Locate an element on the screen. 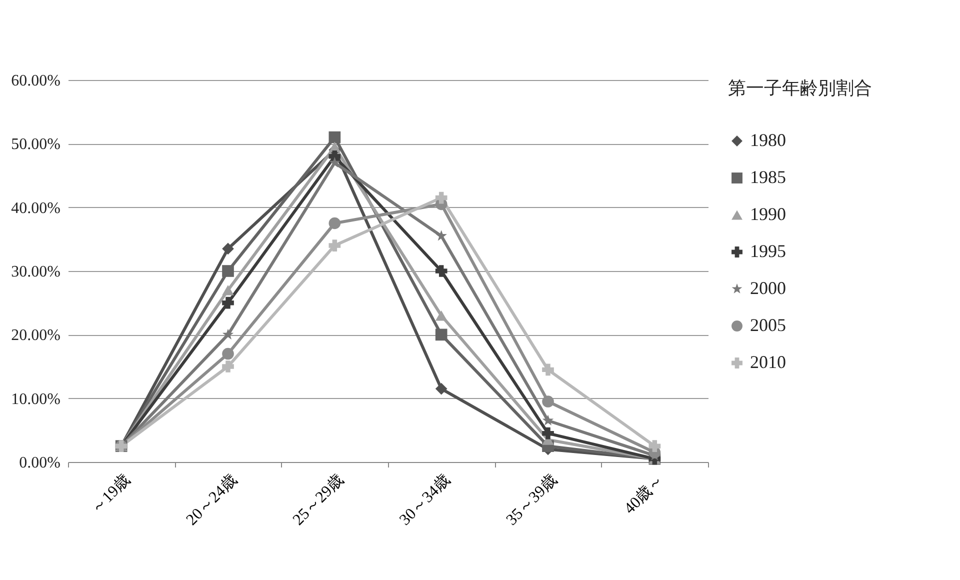 This screenshot has width=960, height=580. legend-label: 1995 is located at coordinates (768, 251).